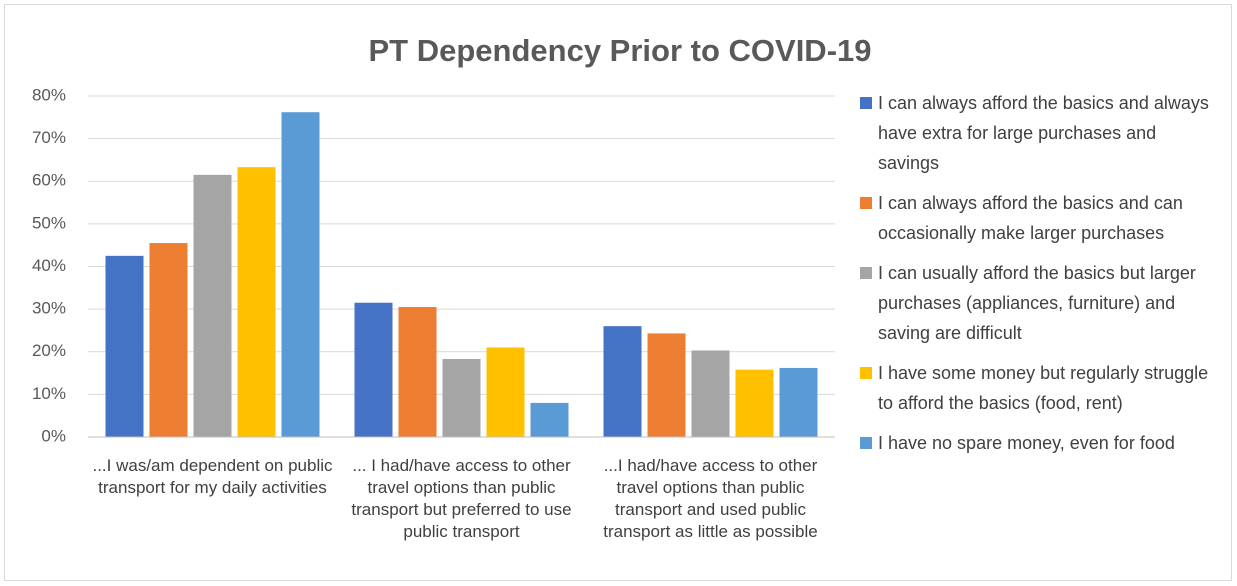 The height and width of the screenshot is (586, 1237). I want to click on y-tick-label: 50%, so click(49, 222).